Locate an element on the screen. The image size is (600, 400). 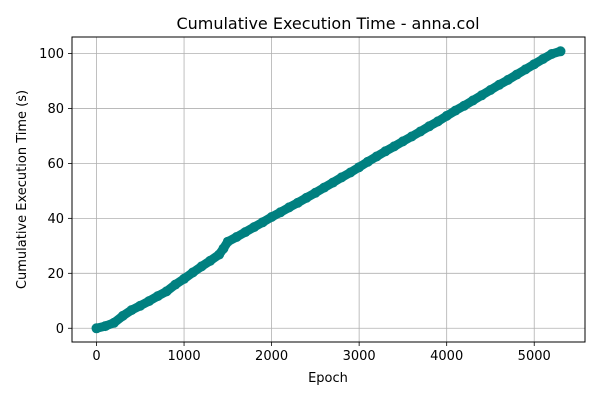
x-tick-label: 1000 is located at coordinates (184, 356).